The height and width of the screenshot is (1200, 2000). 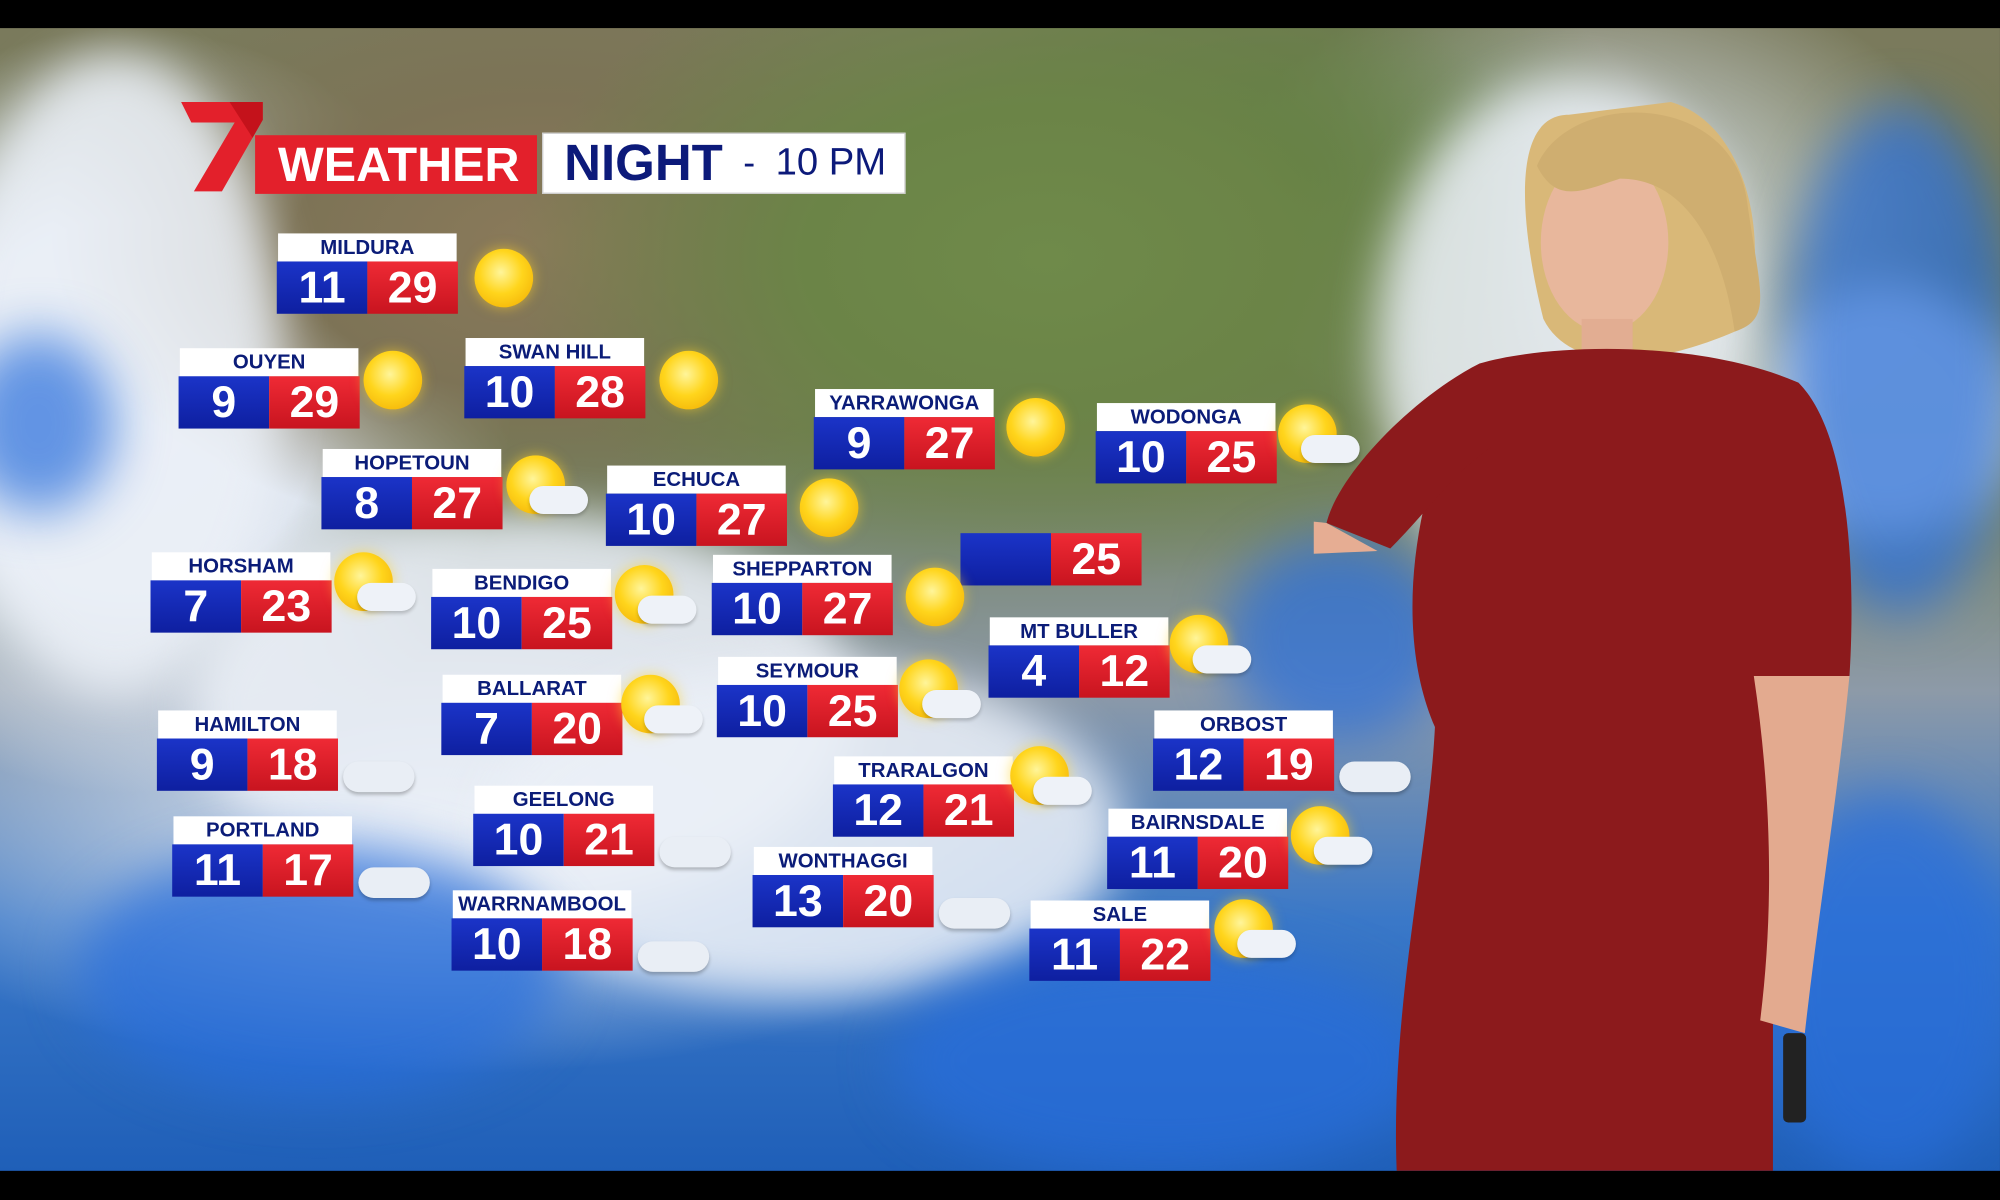 What do you see at coordinates (196, 606) in the screenshot?
I see `min-temperature: 7` at bounding box center [196, 606].